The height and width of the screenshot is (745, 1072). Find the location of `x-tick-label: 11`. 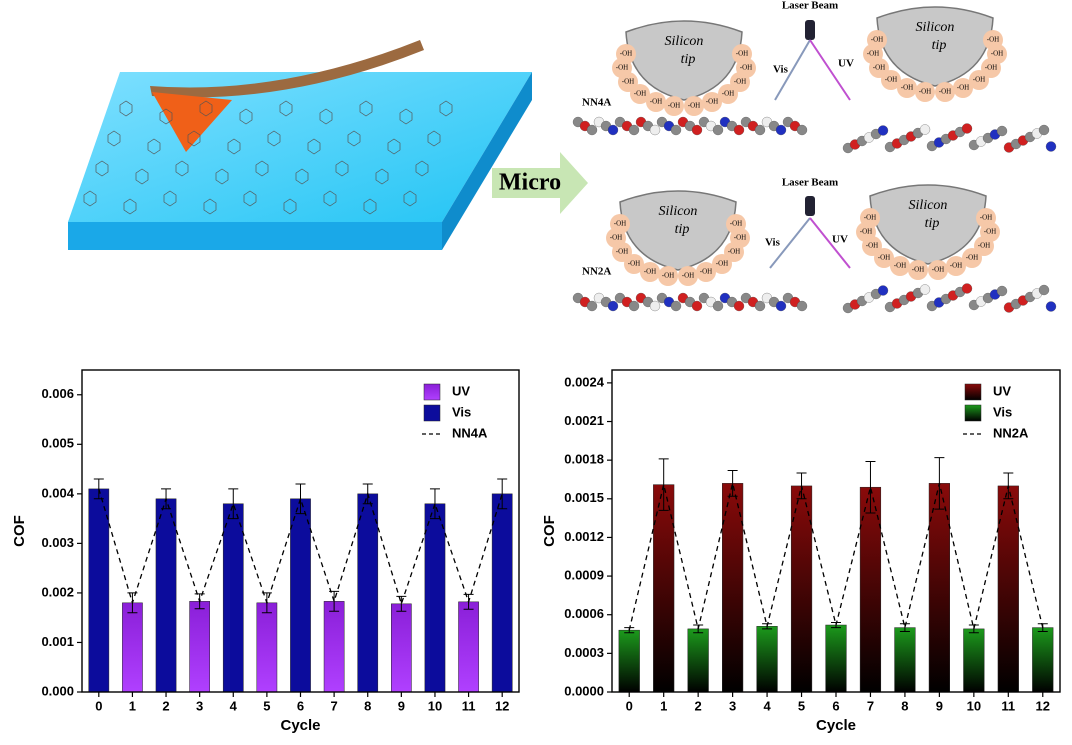

x-tick-label: 11 is located at coordinates (1008, 705).